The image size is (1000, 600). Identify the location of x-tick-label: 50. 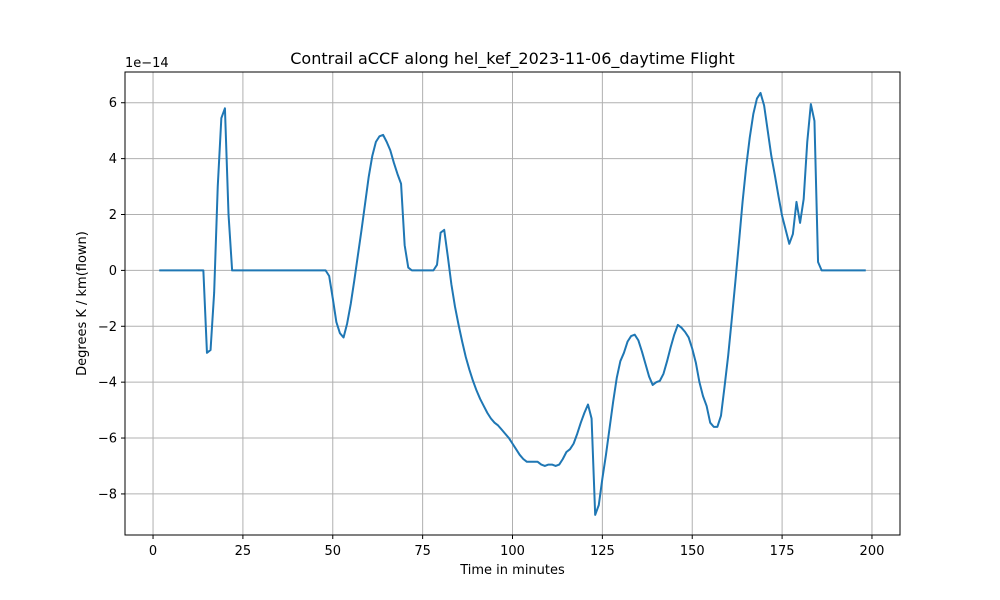
(332, 551).